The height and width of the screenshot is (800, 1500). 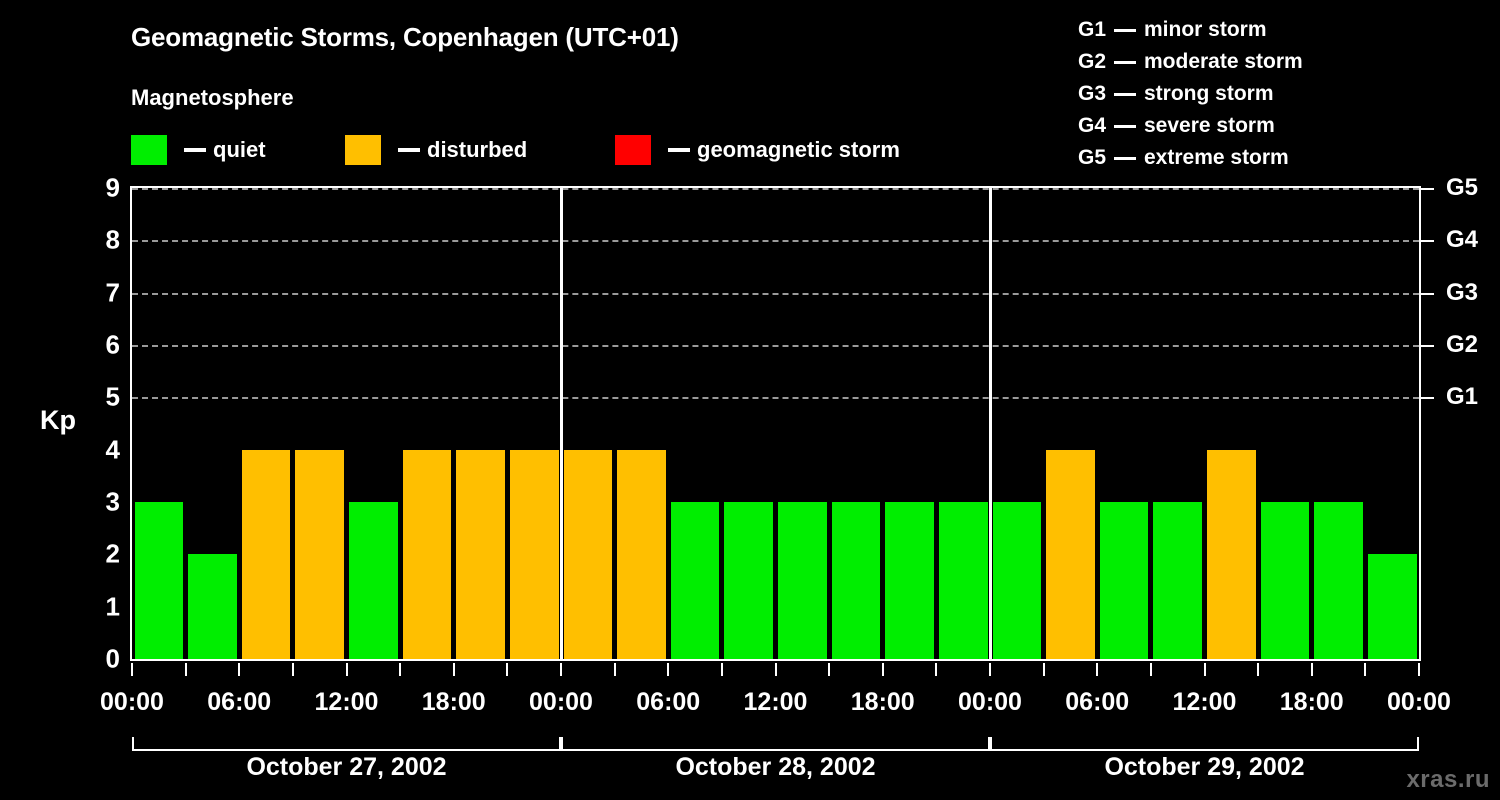 I want to click on g-legend-code: G4, so click(x=1092, y=125).